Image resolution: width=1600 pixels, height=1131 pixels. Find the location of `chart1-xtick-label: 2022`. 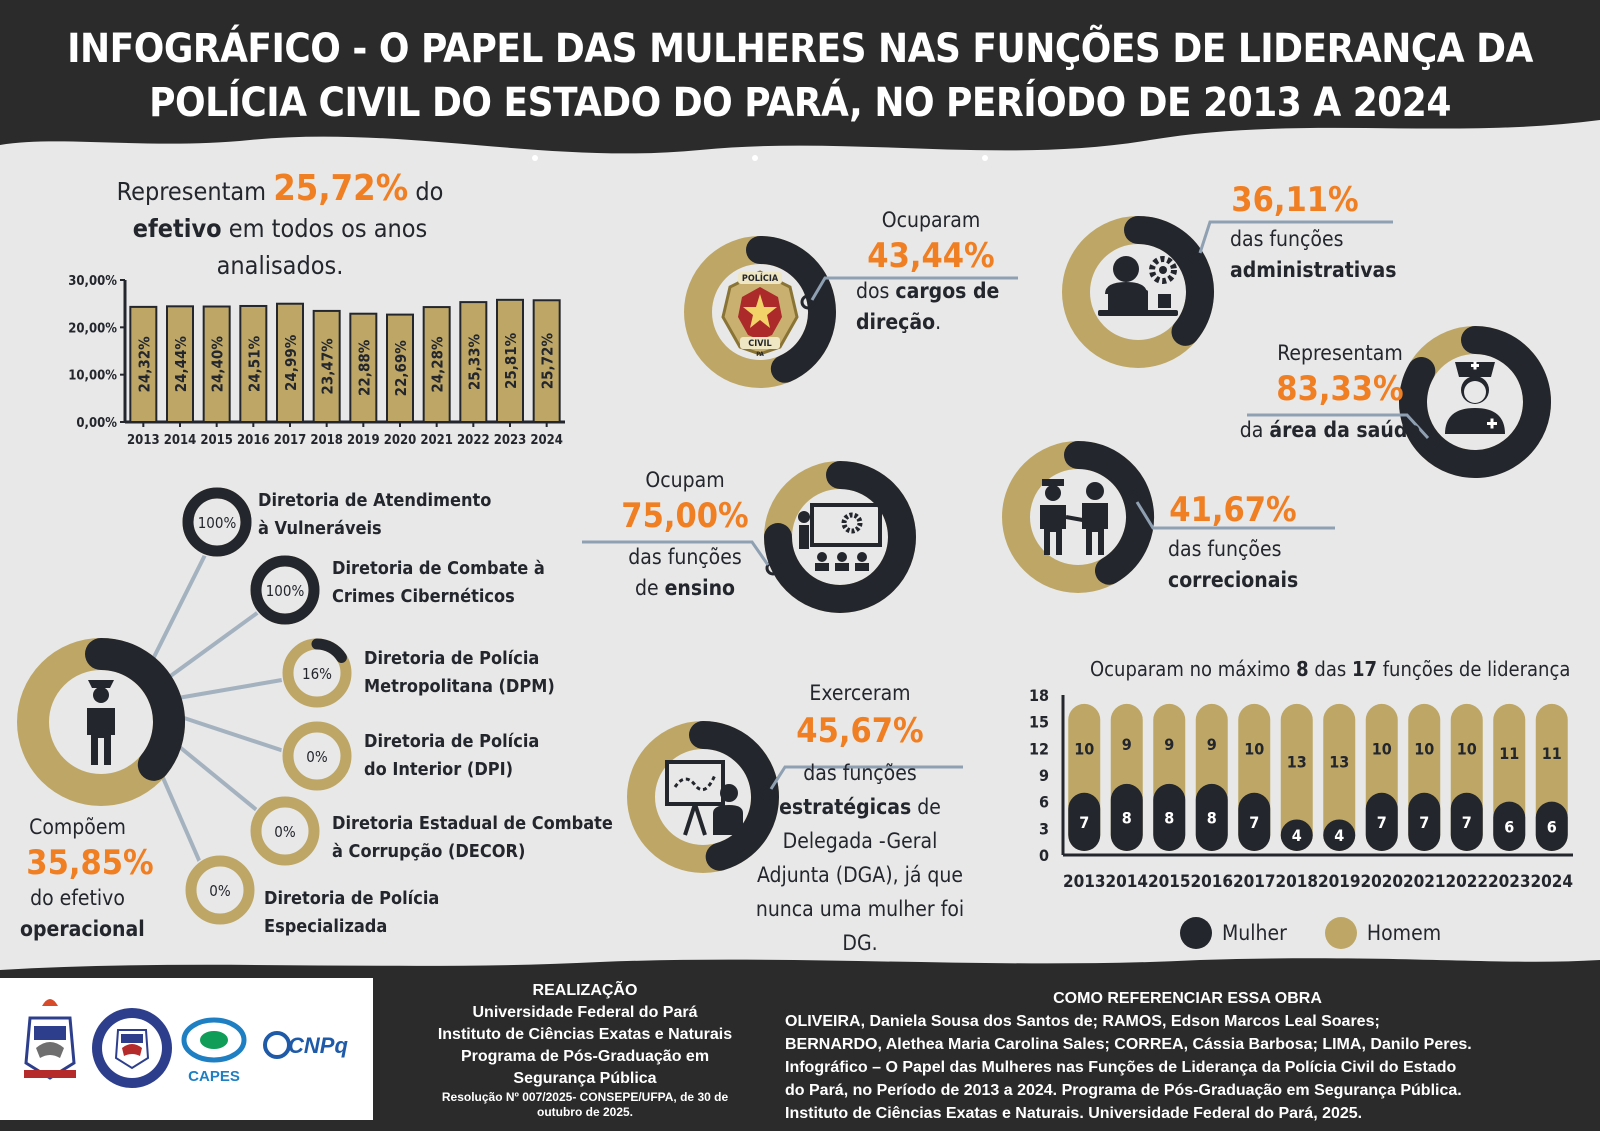

chart1-xtick-label: 2022 is located at coordinates (473, 440).